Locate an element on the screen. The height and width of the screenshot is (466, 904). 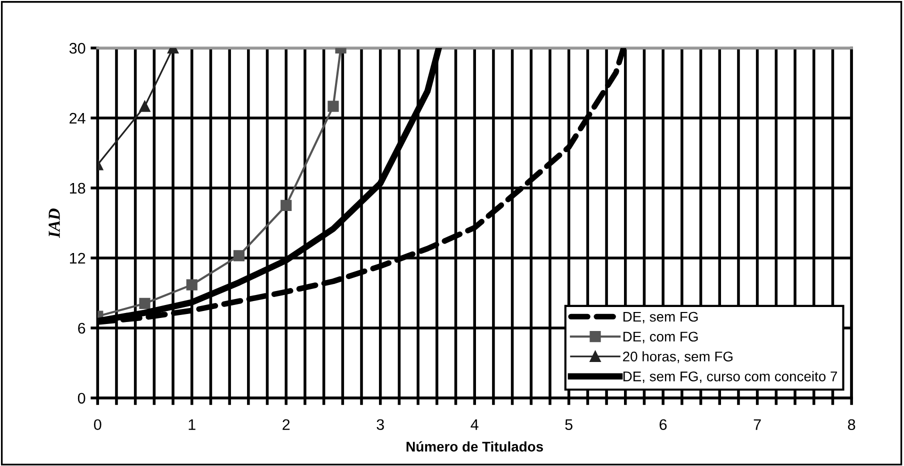
y-tick-label: 6 is located at coordinates (82, 328).